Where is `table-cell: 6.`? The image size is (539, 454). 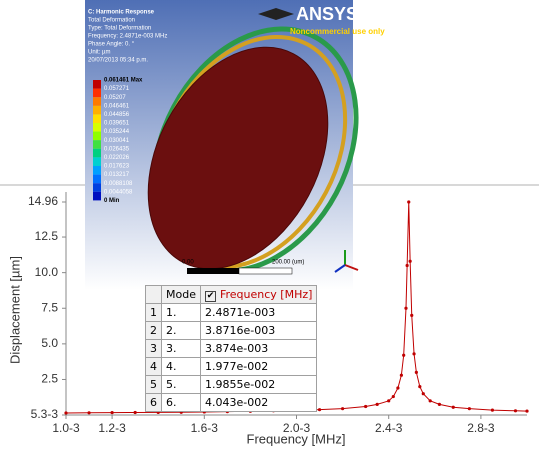
table-cell: 6. is located at coordinates (181, 402).